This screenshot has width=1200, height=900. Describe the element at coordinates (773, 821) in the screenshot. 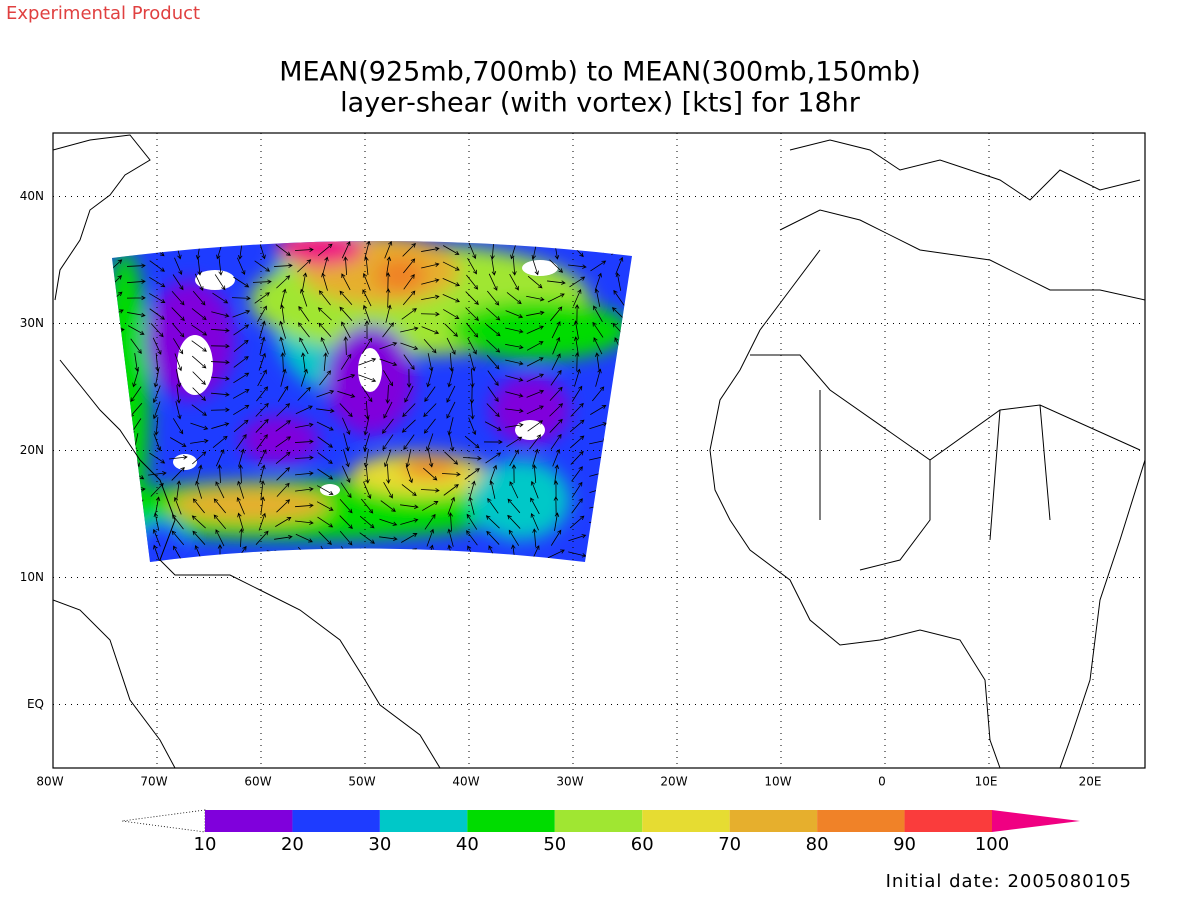

I see `colorbar-box` at that location.